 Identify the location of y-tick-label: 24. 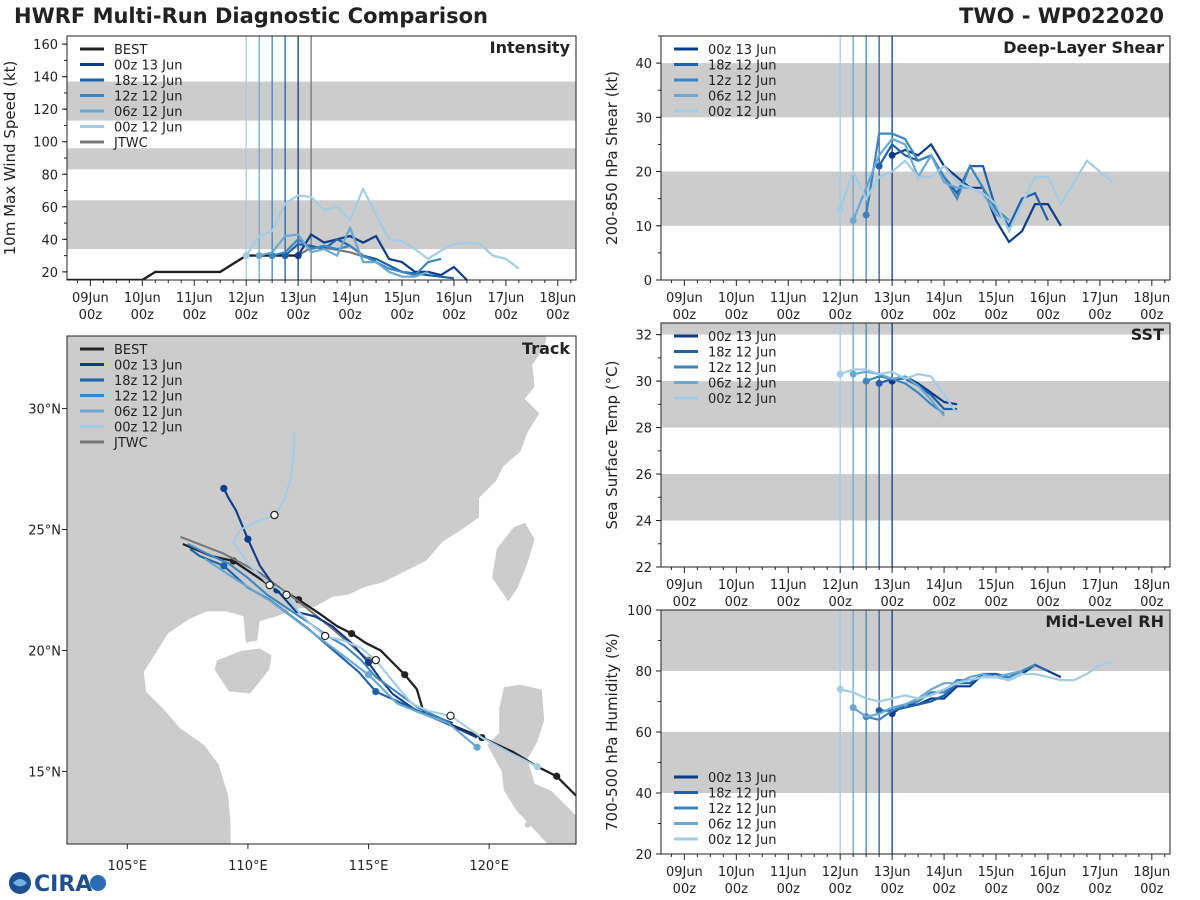
(643, 522).